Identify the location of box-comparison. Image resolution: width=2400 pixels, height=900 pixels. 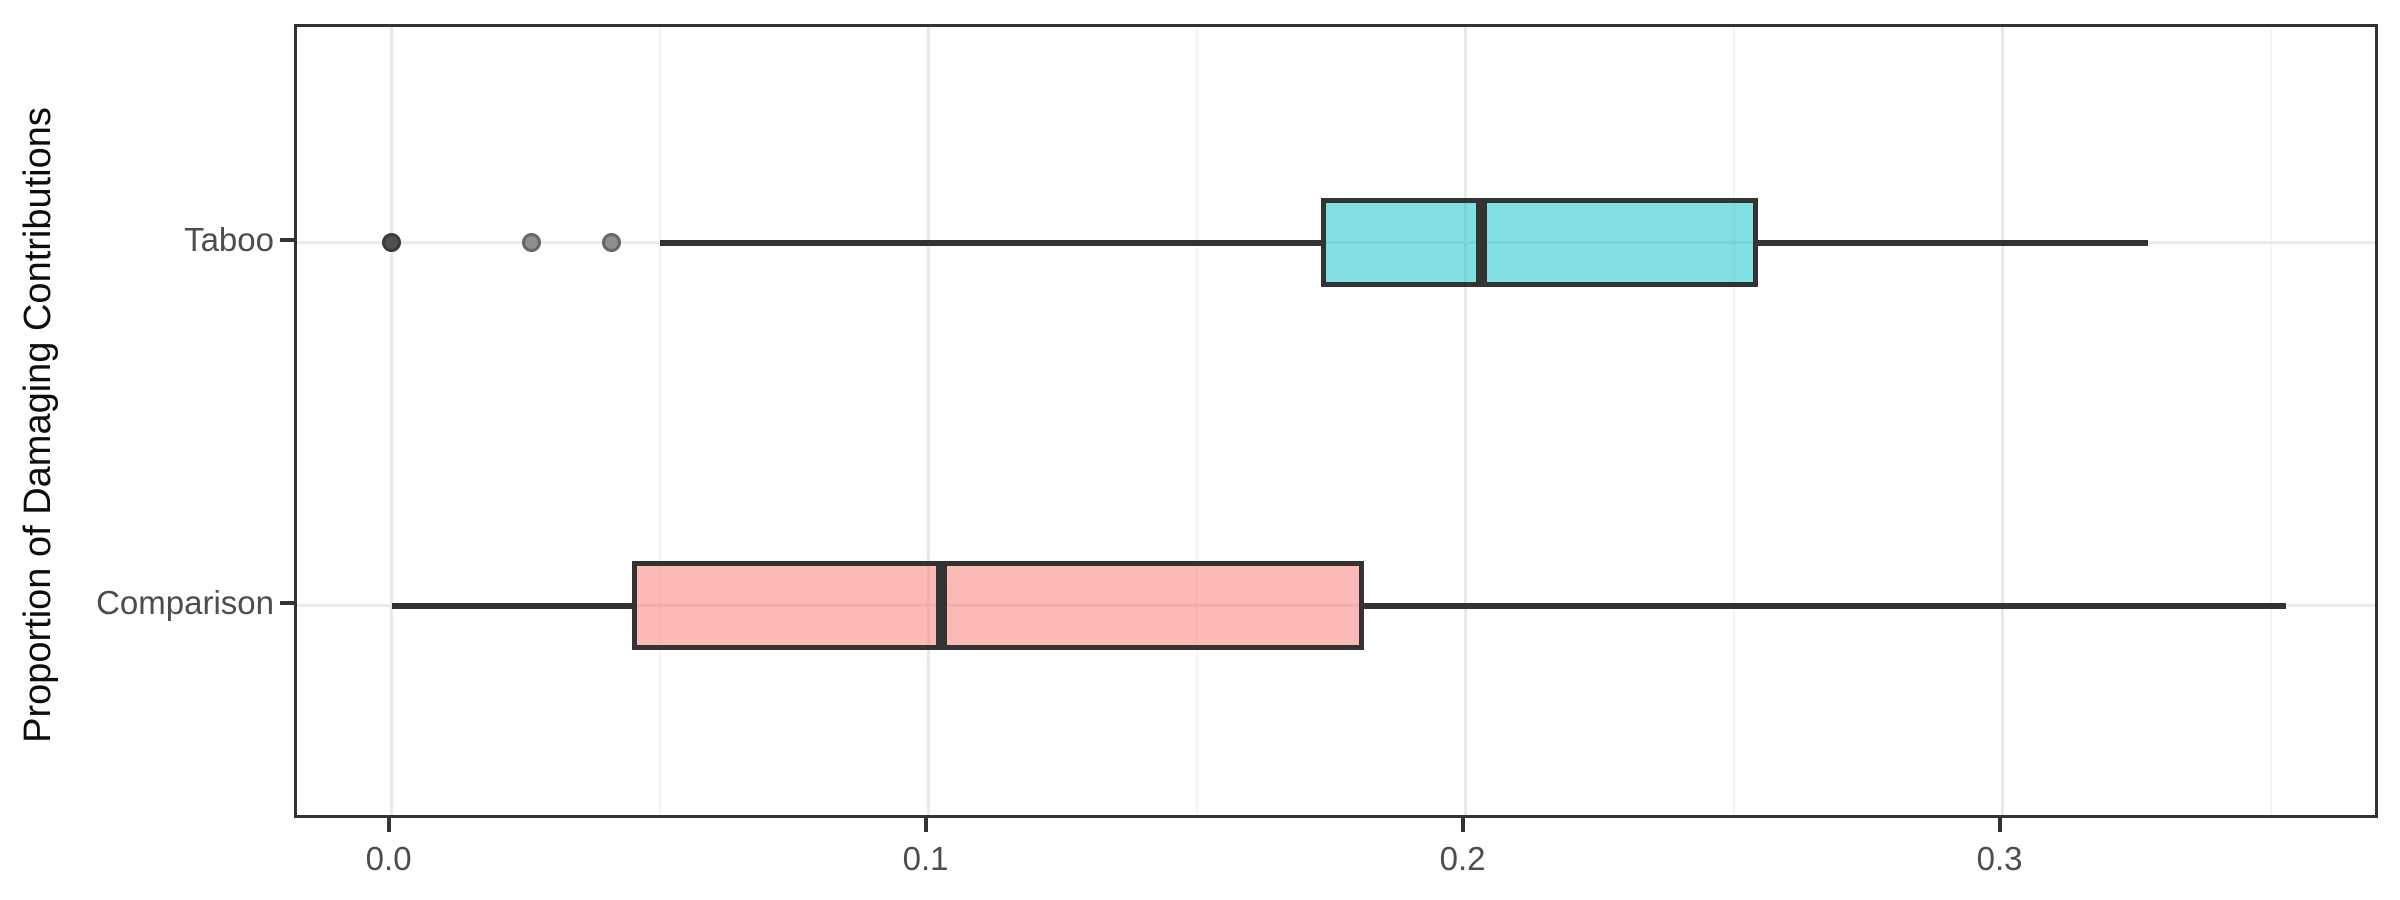
(998, 606).